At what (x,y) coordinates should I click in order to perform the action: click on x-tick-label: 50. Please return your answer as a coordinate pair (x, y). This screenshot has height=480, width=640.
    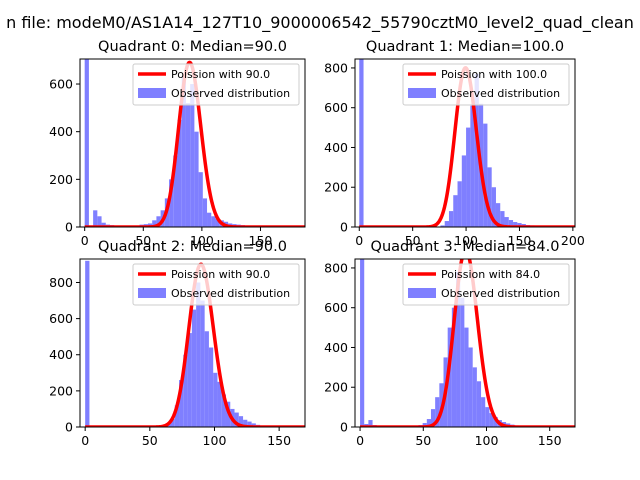
    Looking at the image, I should click on (413, 240).